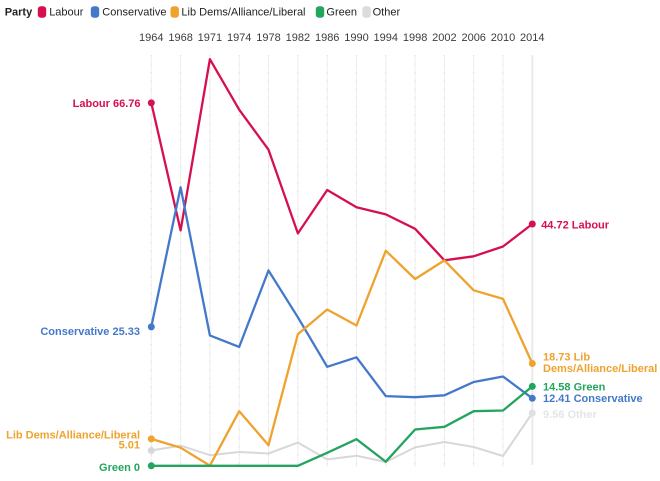 Image resolution: width=660 pixels, height=481 pixels. I want to click on svg-text: Conservative, so click(134, 13).